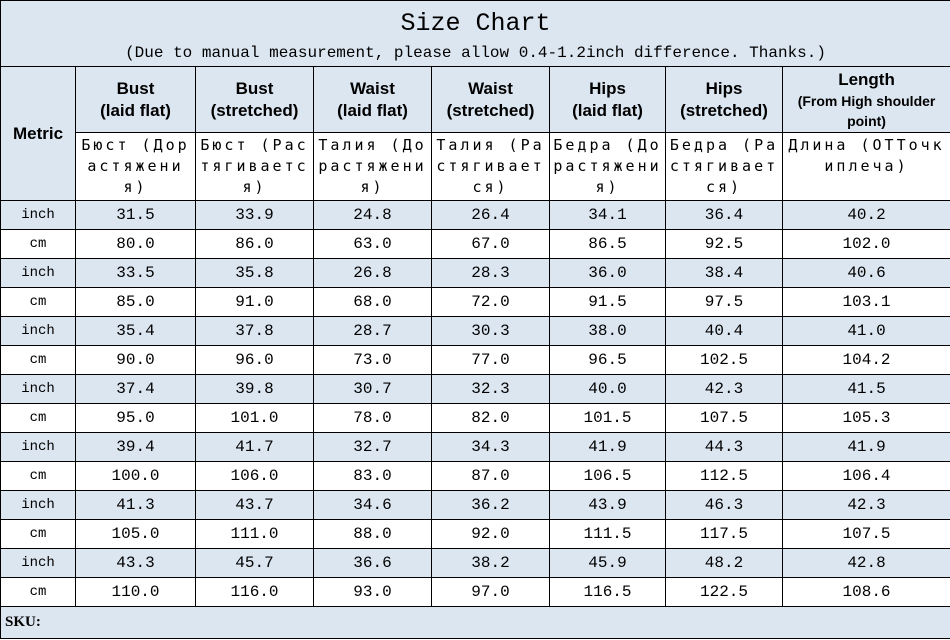  I want to click on data-row: cm 110.0 116.0 93.0 97.0 116.5 122.5 108.6, so click(475, 592).